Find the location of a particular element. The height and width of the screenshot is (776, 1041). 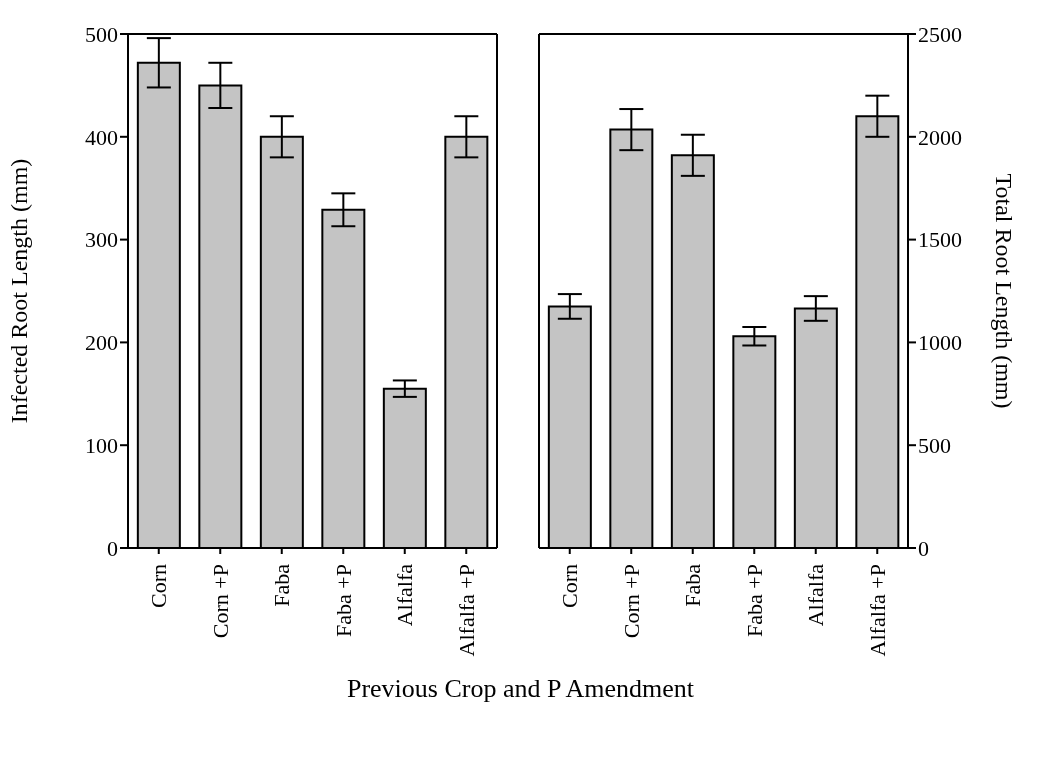

y2-tick-label: 1500 is located at coordinates (940, 240).